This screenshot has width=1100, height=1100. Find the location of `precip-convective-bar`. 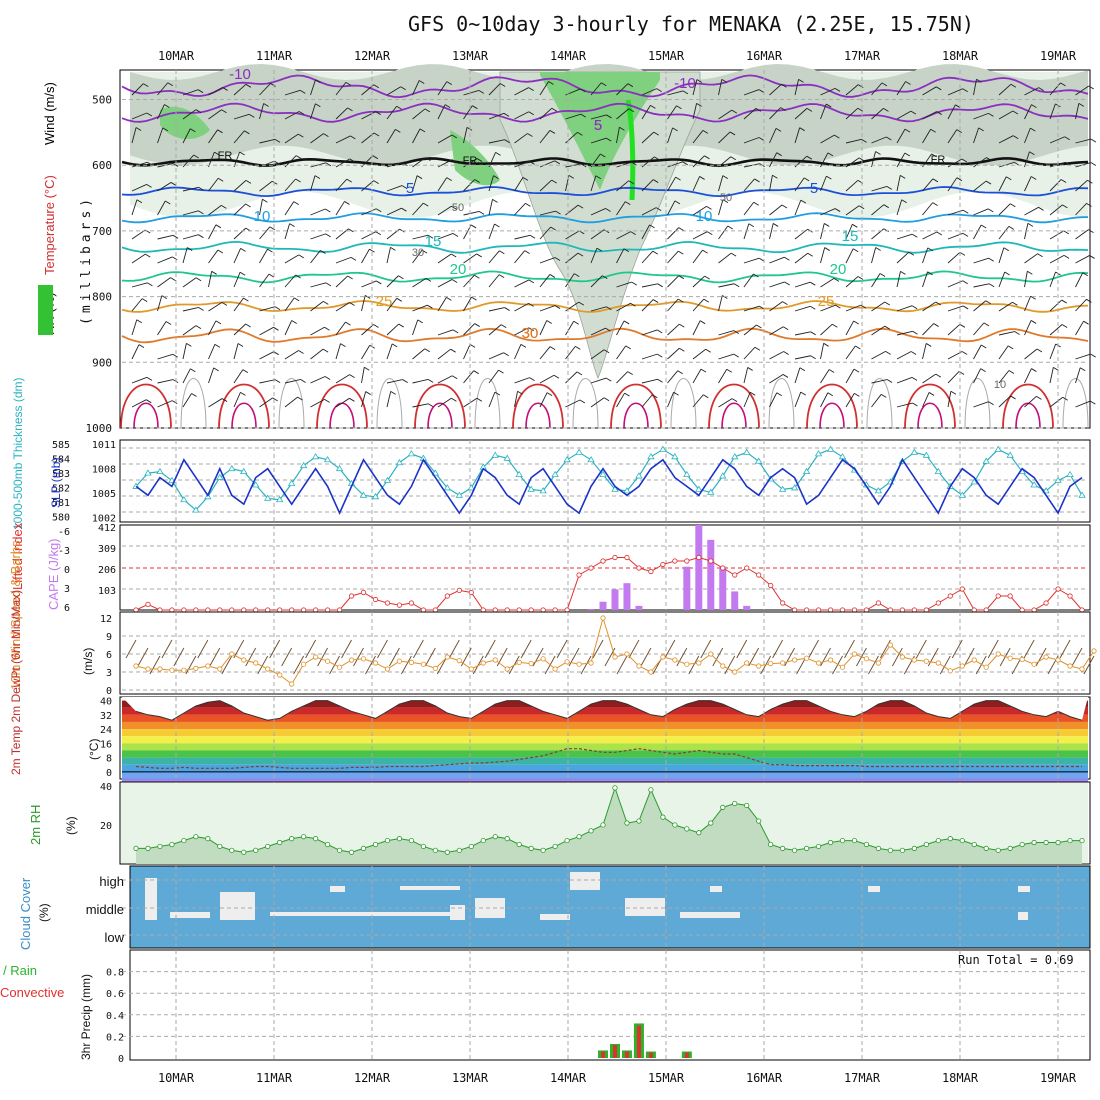

precip-convective-bar is located at coordinates (686, 1055).